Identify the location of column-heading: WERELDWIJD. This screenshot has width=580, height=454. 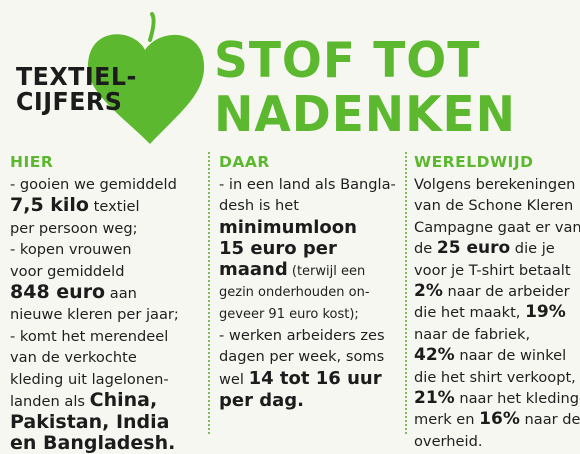
(474, 162).